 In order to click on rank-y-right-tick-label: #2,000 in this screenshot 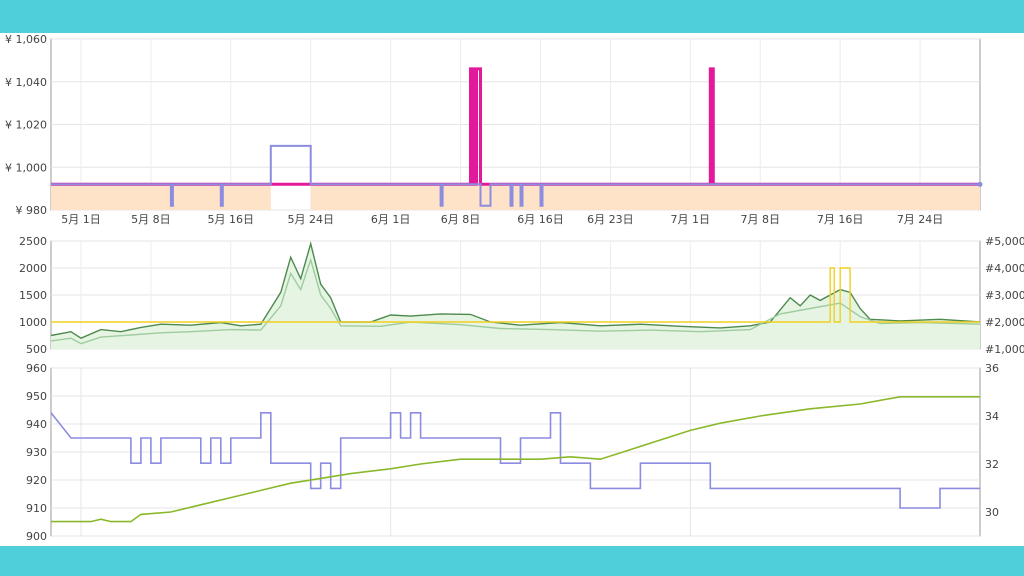, I will do `click(1004, 322)`.